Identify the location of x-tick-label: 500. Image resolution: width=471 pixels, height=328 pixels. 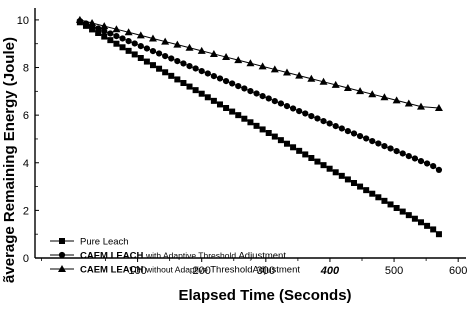
(394, 271).